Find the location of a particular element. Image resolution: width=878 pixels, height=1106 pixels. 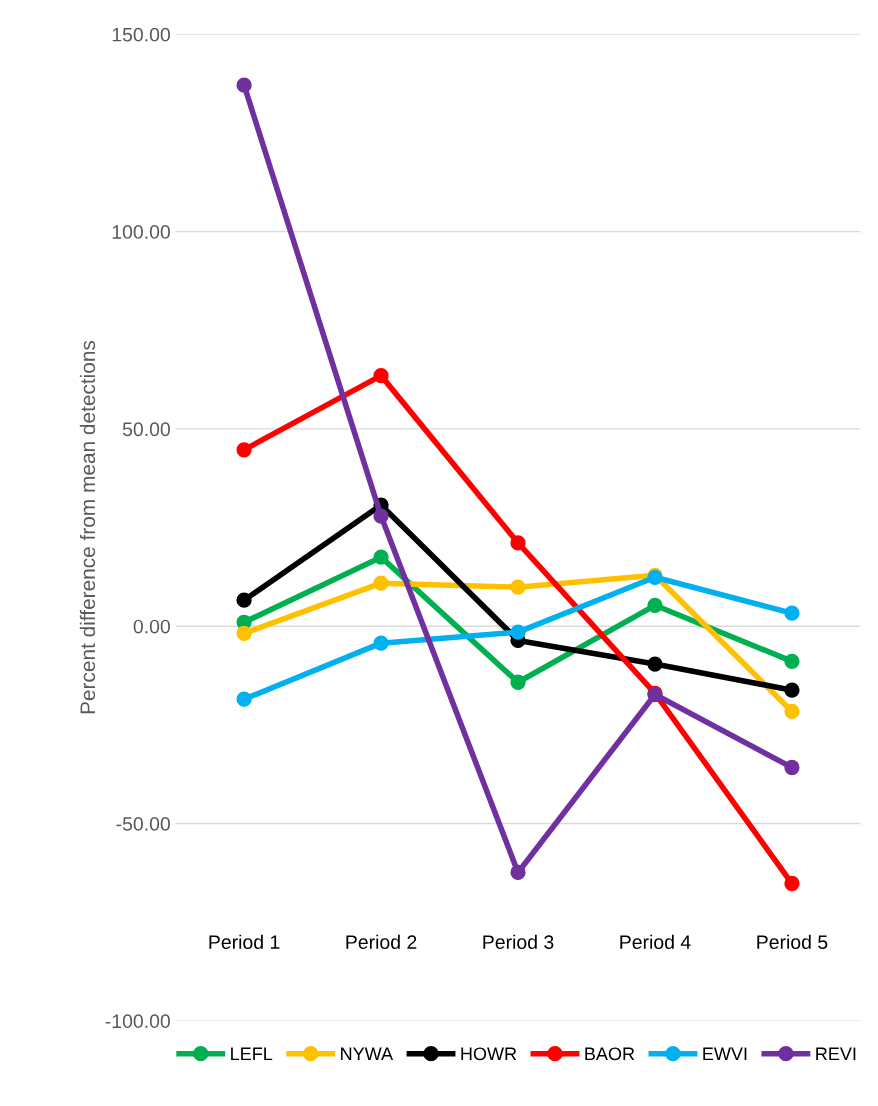

x-tick-label: Period 5 is located at coordinates (792, 942).